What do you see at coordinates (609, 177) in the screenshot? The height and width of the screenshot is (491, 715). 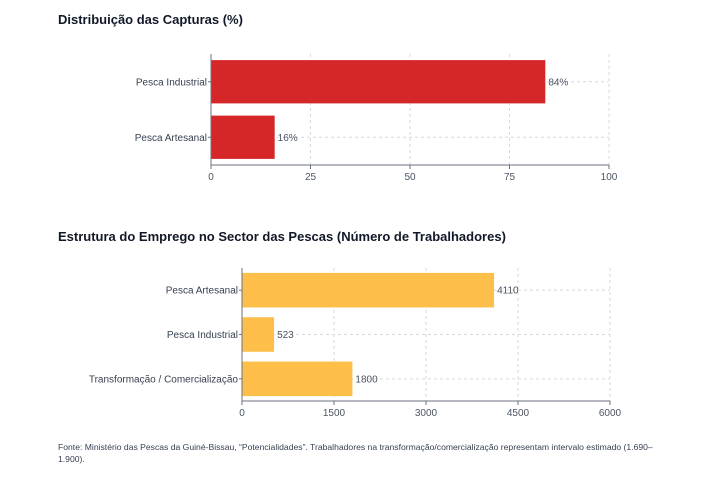 I see `x-tick-label: 100` at bounding box center [609, 177].